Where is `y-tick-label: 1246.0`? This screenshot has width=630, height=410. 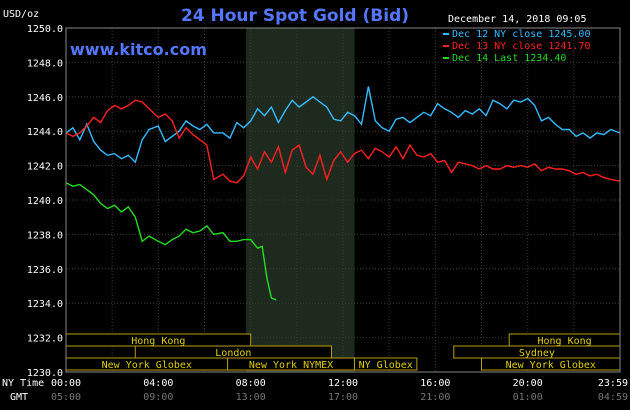
y-tick-label: 1246.0 is located at coordinates (45, 98).